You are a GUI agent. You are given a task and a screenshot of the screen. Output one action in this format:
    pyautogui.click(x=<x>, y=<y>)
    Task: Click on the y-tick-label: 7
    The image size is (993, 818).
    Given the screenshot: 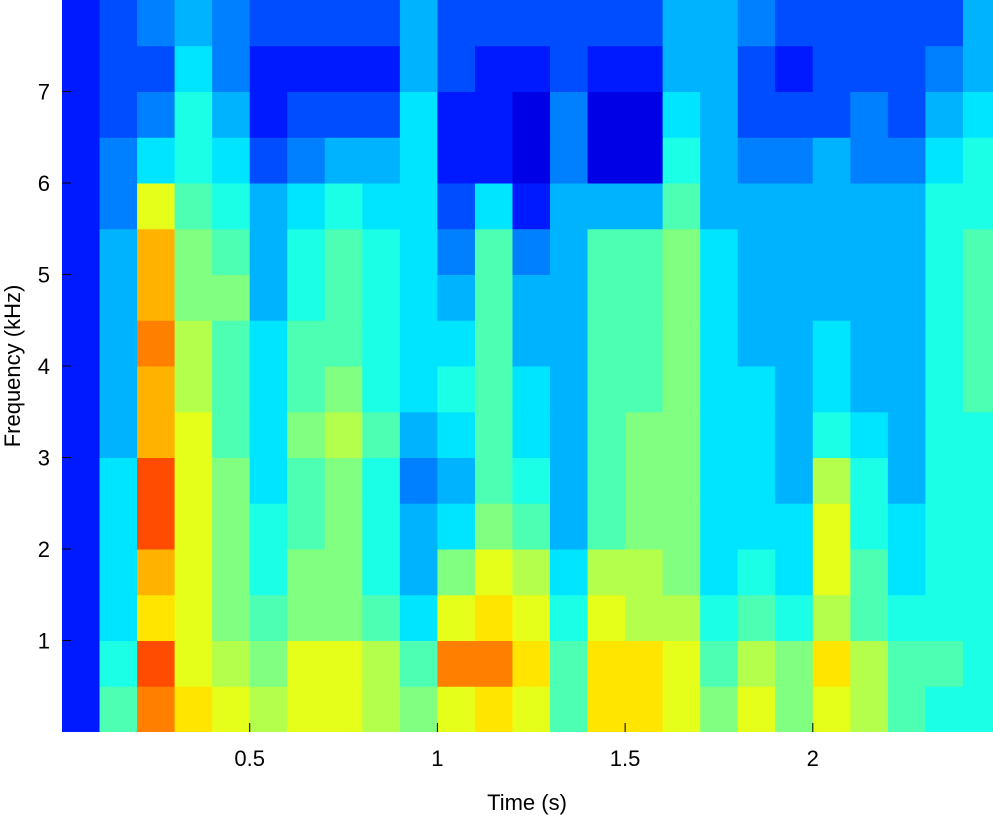 What is the action you would take?
    pyautogui.click(x=44, y=92)
    